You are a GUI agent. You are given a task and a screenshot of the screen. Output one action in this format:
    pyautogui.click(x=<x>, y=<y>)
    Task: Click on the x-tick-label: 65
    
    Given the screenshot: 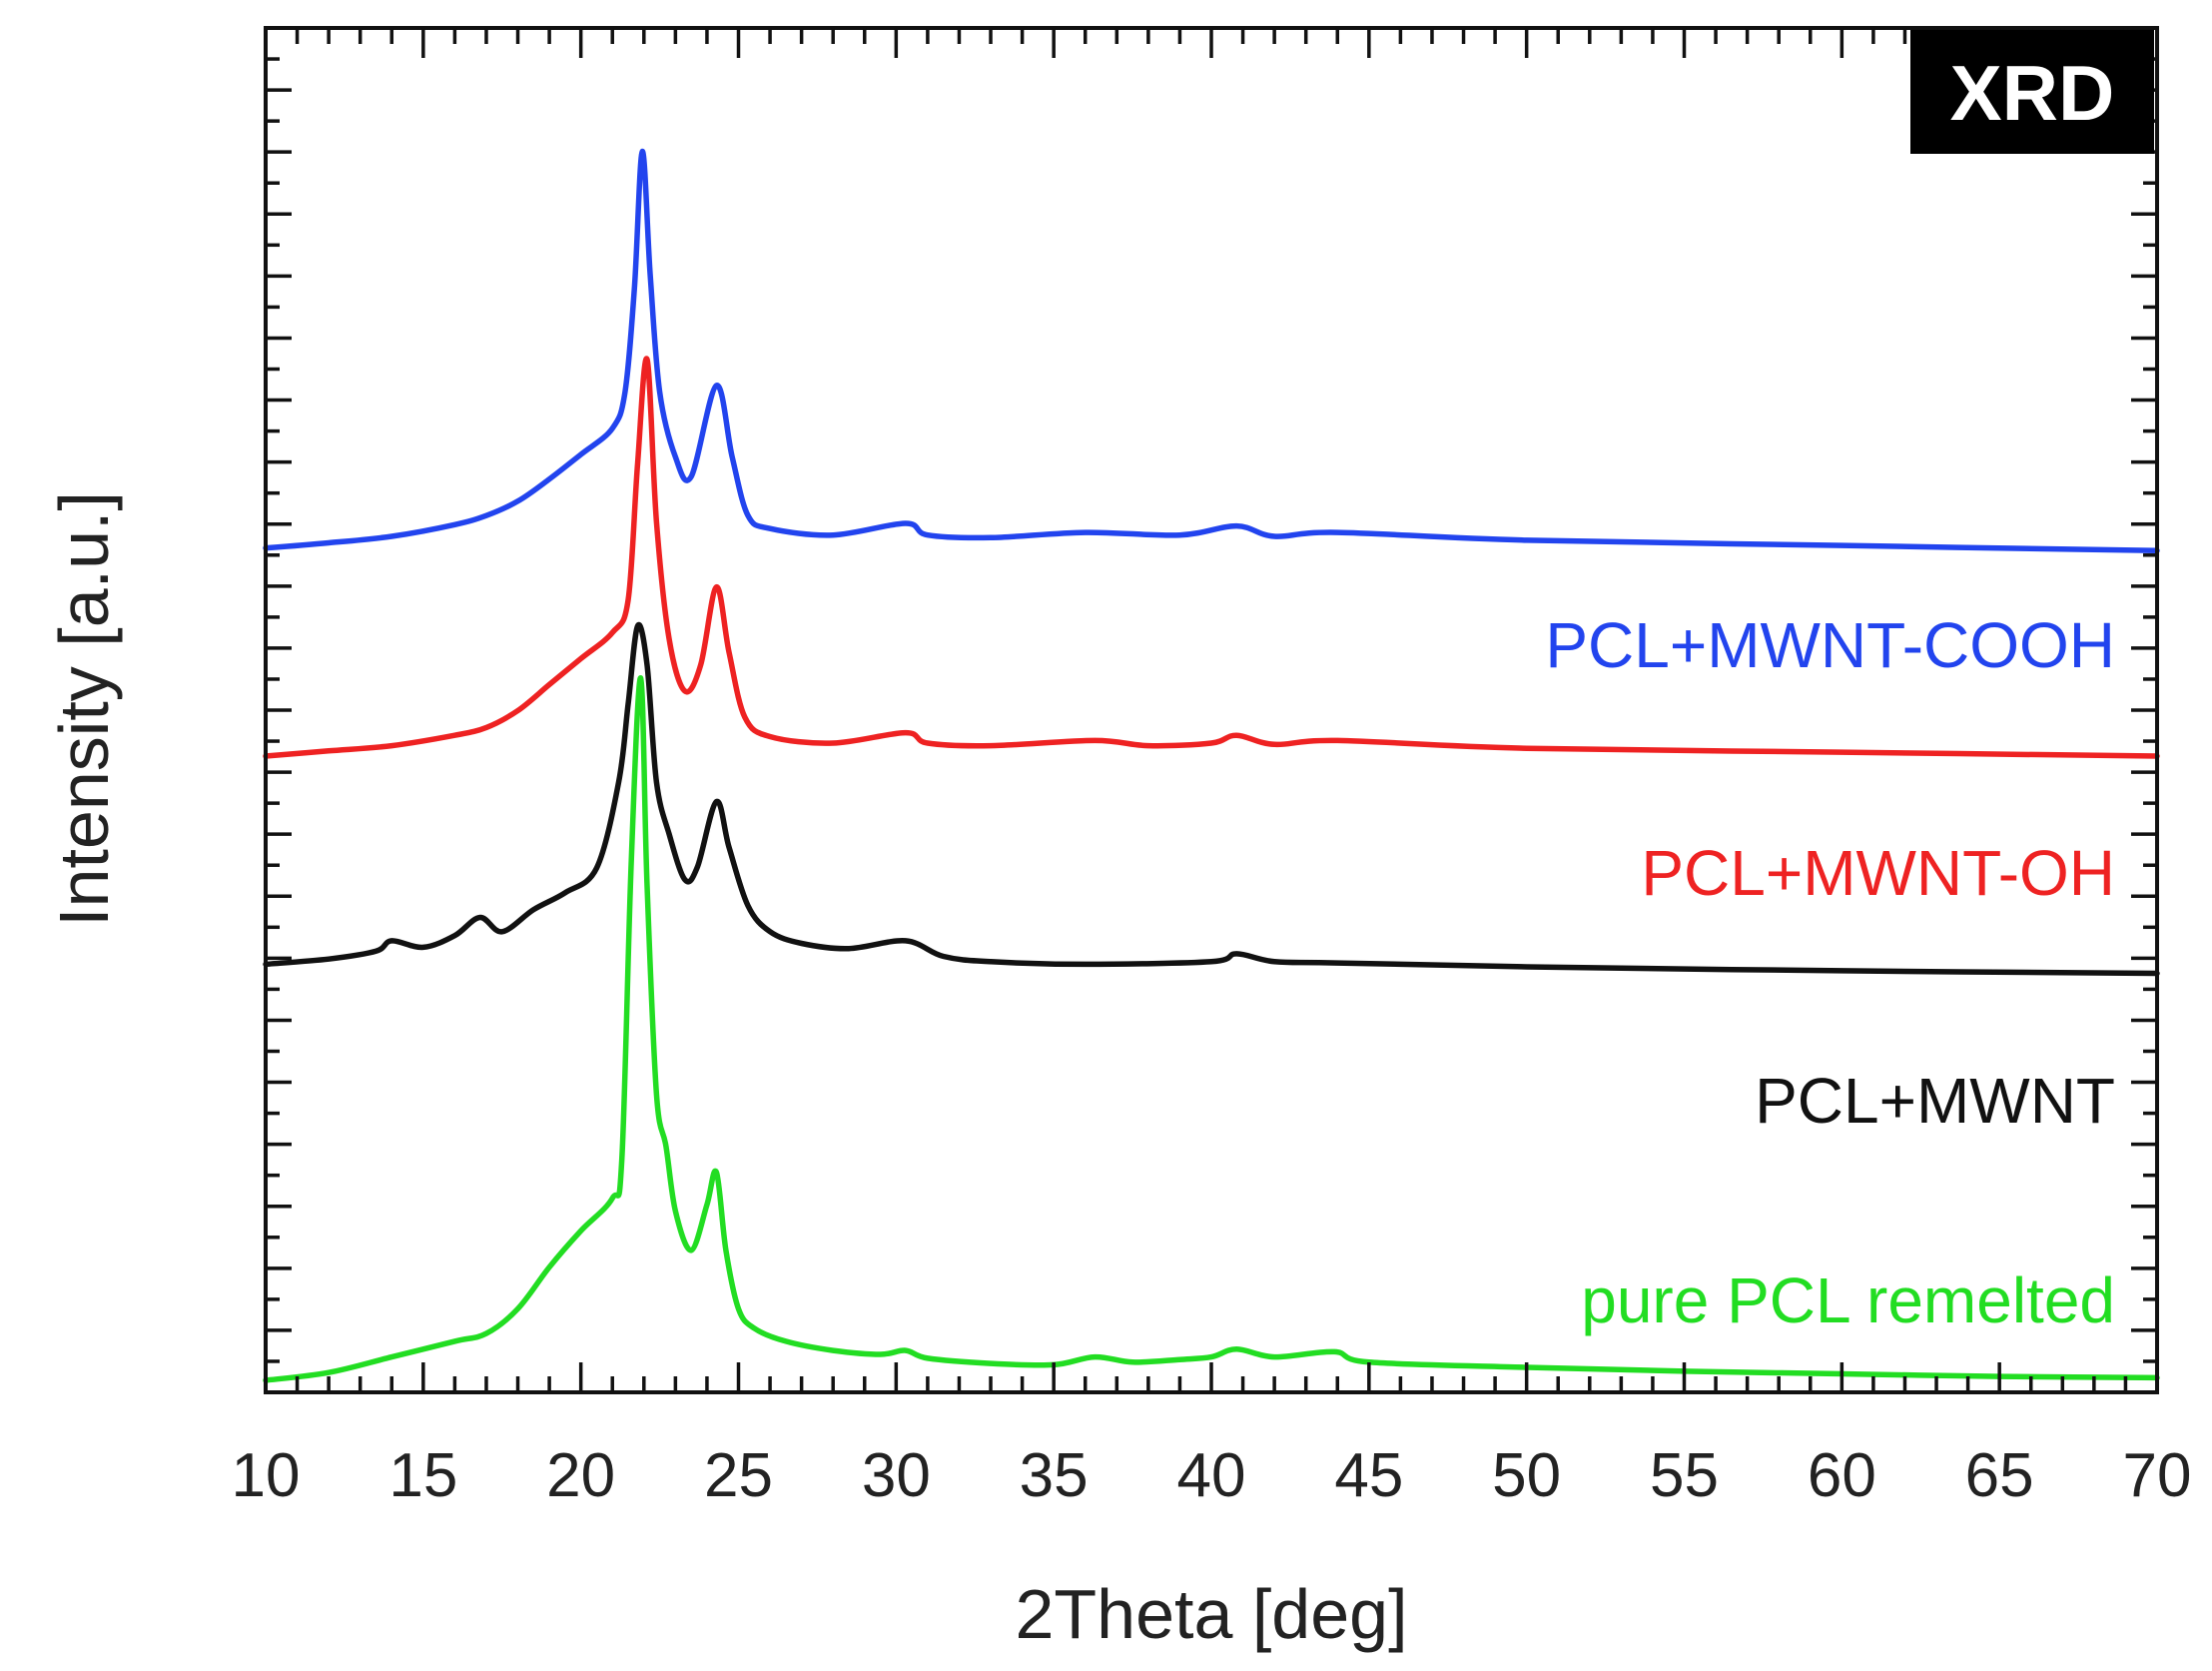 What is the action you would take?
    pyautogui.click(x=1999, y=1475)
    